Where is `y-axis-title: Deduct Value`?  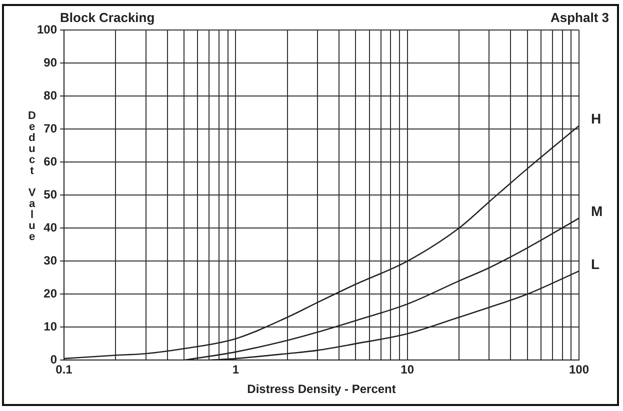 y-axis-title: Deduct Value is located at coordinates (32, 176).